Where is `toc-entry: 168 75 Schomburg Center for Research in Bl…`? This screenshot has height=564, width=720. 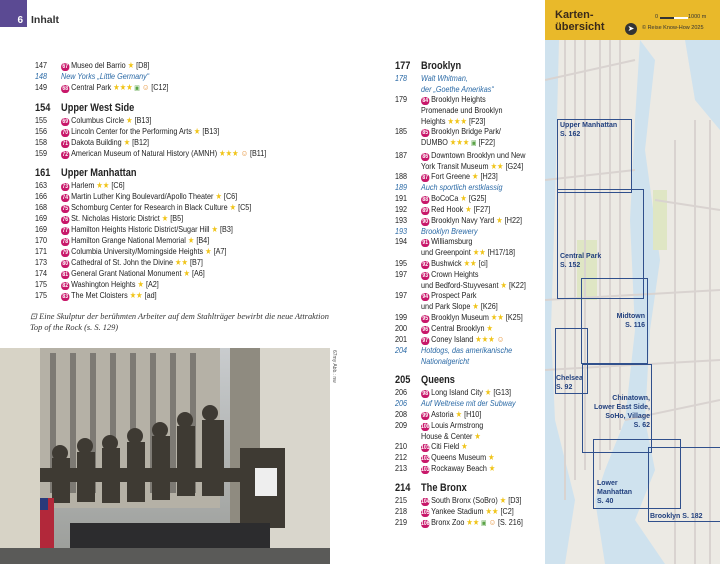
toc-entry: 168 75 Schomburg Center for Research in Bl… is located at coordinates (173, 208).